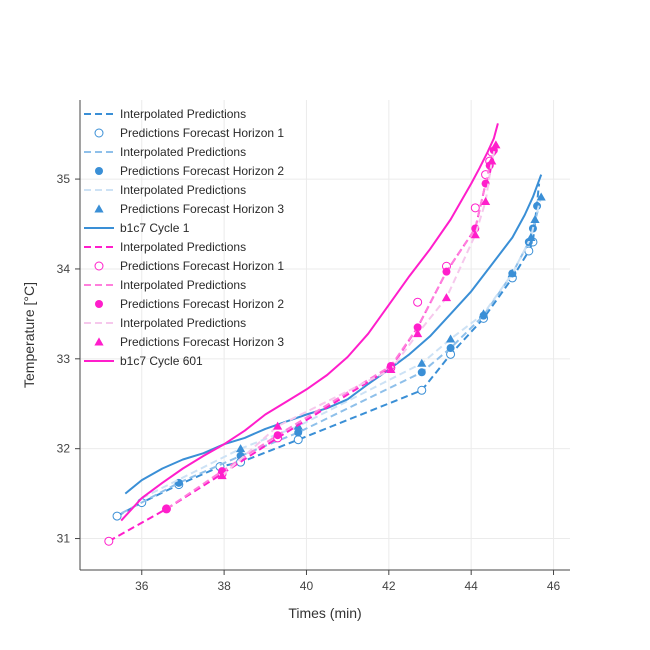 Image resolution: width=650 pixels, height=650 pixels. I want to click on legend-item-0: Interpolated Predictions, so click(165, 114).